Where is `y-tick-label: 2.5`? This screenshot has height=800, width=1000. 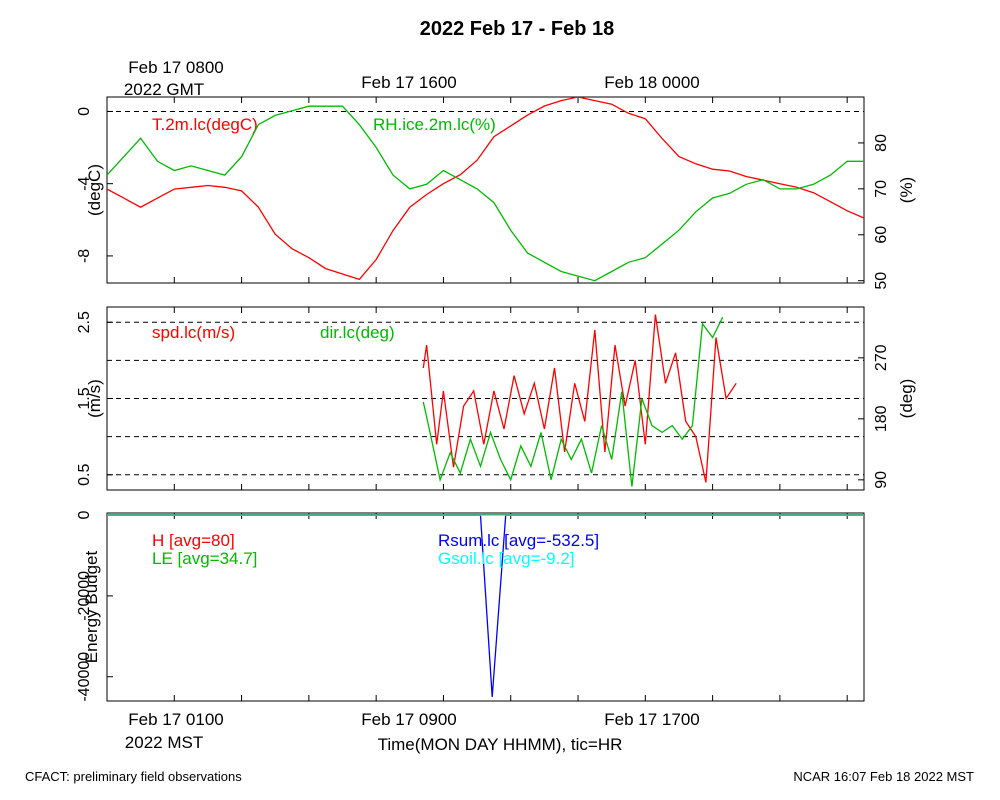
y-tick-label: 2.5 is located at coordinates (84, 322).